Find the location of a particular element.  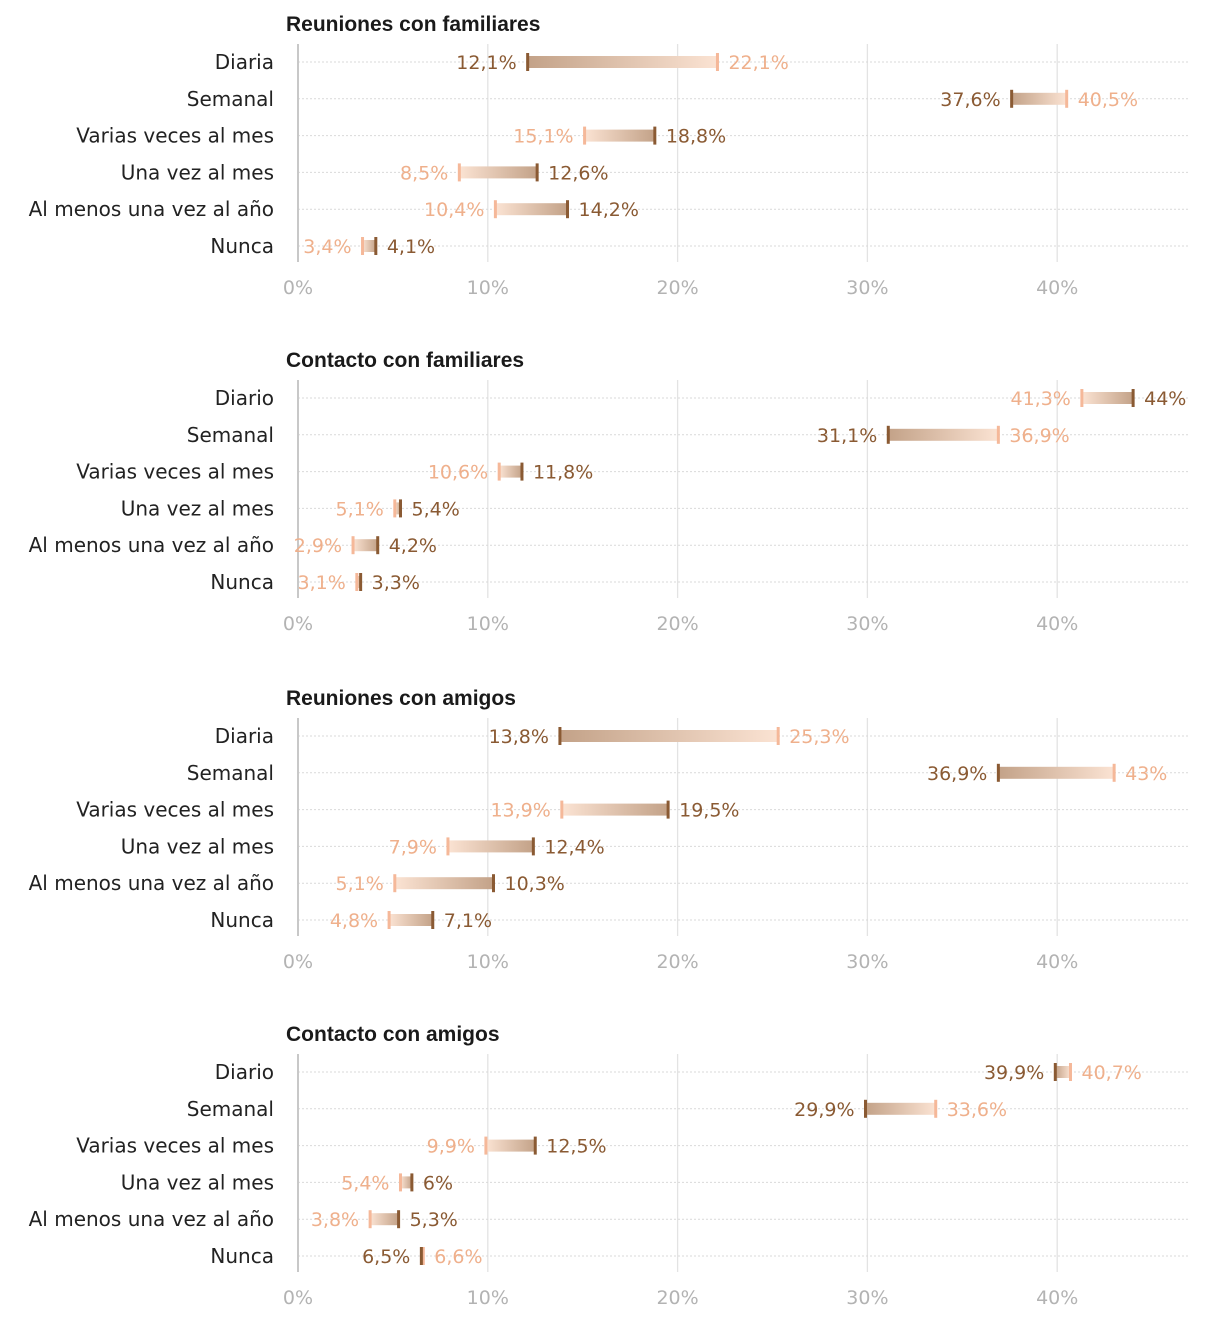

light-value-label: 4,8% is located at coordinates (354, 921).